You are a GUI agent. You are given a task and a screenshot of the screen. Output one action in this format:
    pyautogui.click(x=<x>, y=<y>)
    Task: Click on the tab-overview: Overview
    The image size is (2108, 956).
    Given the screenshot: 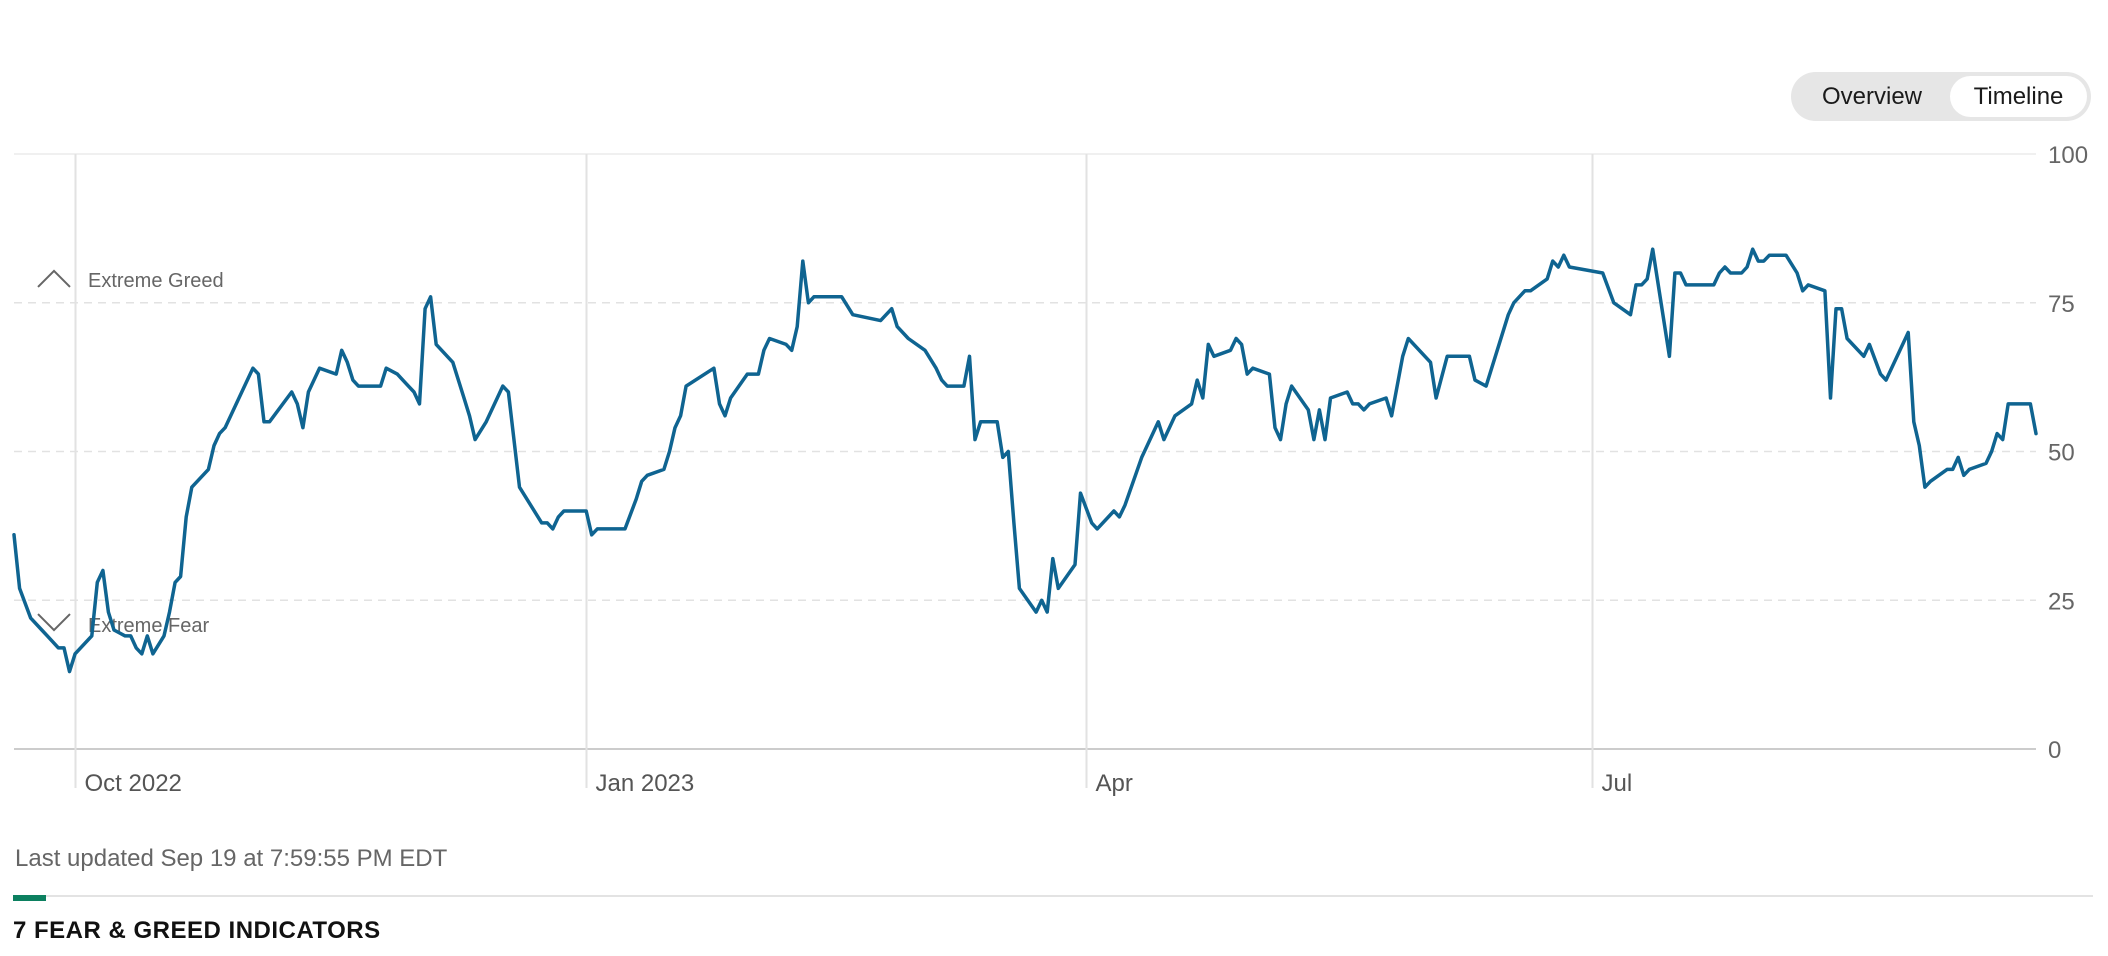 What is the action you would take?
    pyautogui.click(x=1872, y=96)
    